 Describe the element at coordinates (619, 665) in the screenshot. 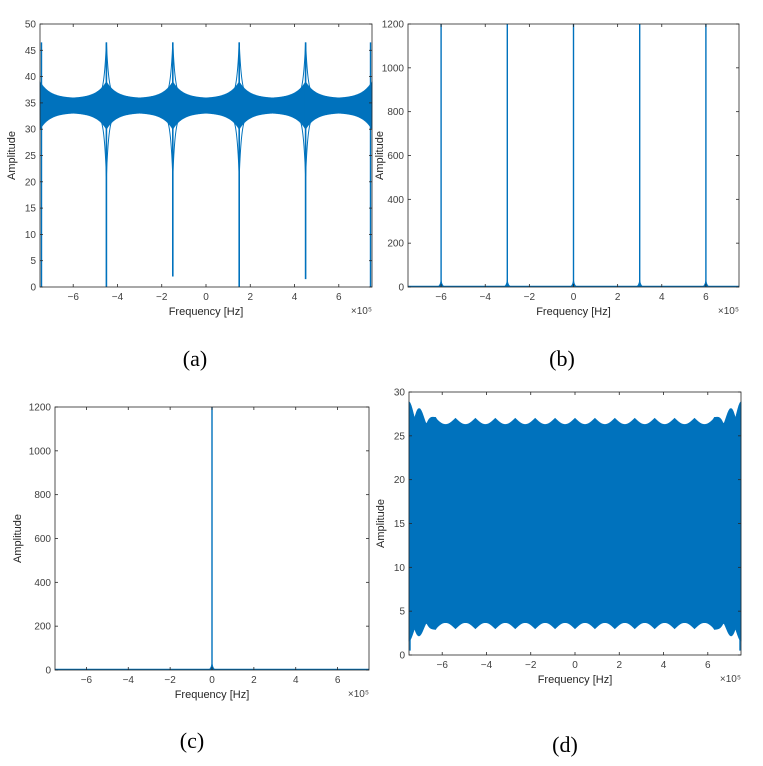

I see `xtick-label-d-4: 2` at that location.